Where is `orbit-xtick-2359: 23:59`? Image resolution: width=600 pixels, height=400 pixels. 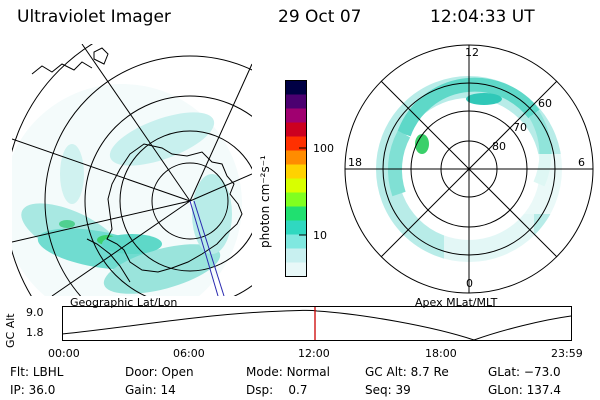
orbit-xtick-2359: 23:59 is located at coordinates (567, 353).